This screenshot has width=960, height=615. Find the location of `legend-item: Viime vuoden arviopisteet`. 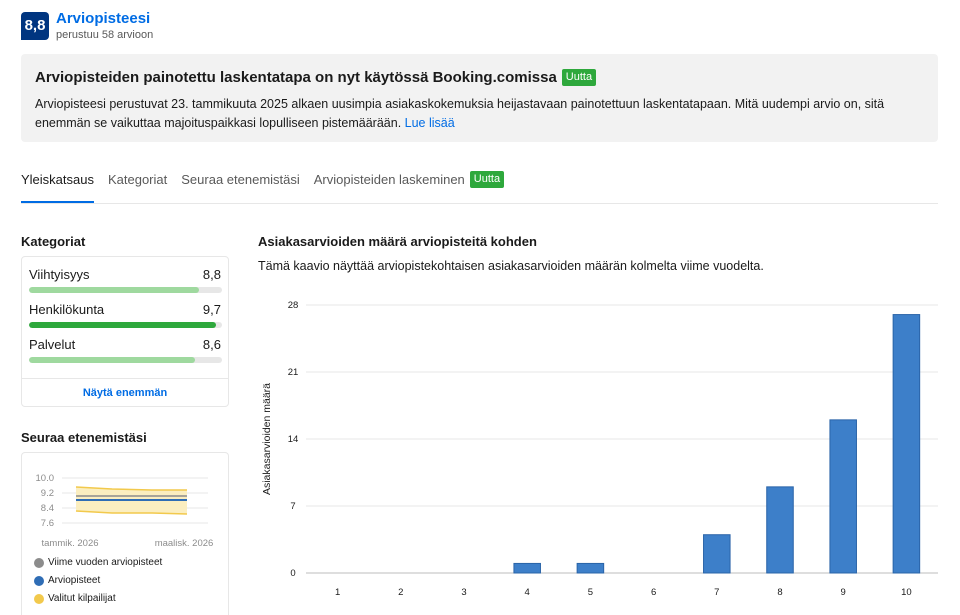

legend-item: Viime vuoden arviopisteet is located at coordinates (98, 563).